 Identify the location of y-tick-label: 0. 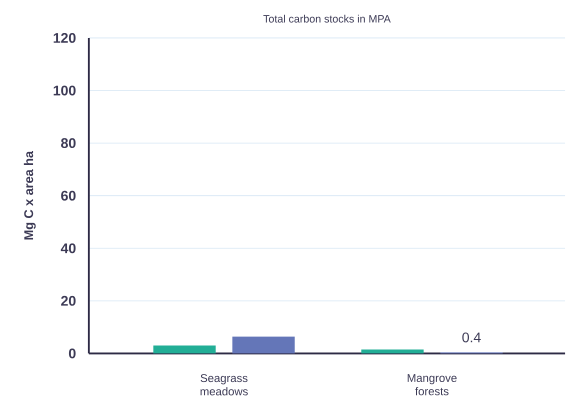
(72, 353).